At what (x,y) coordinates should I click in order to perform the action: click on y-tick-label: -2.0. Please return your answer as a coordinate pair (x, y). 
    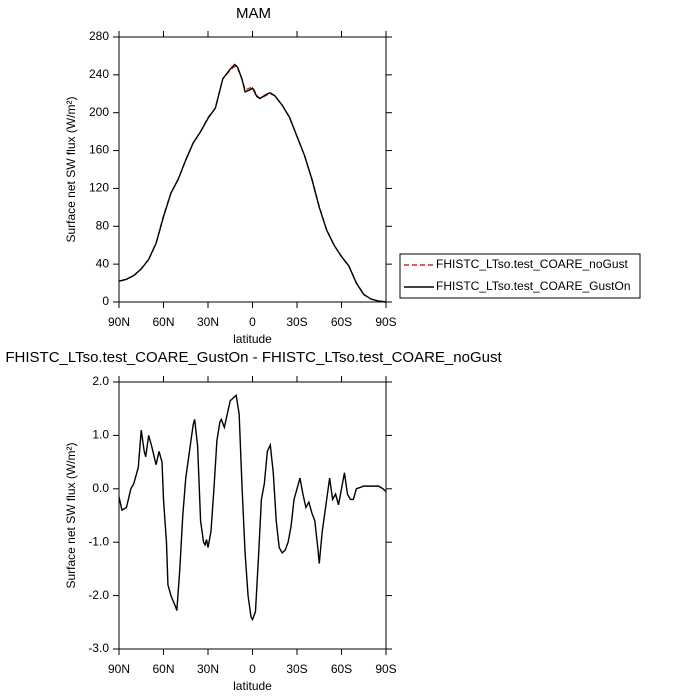
    Looking at the image, I should click on (98, 595).